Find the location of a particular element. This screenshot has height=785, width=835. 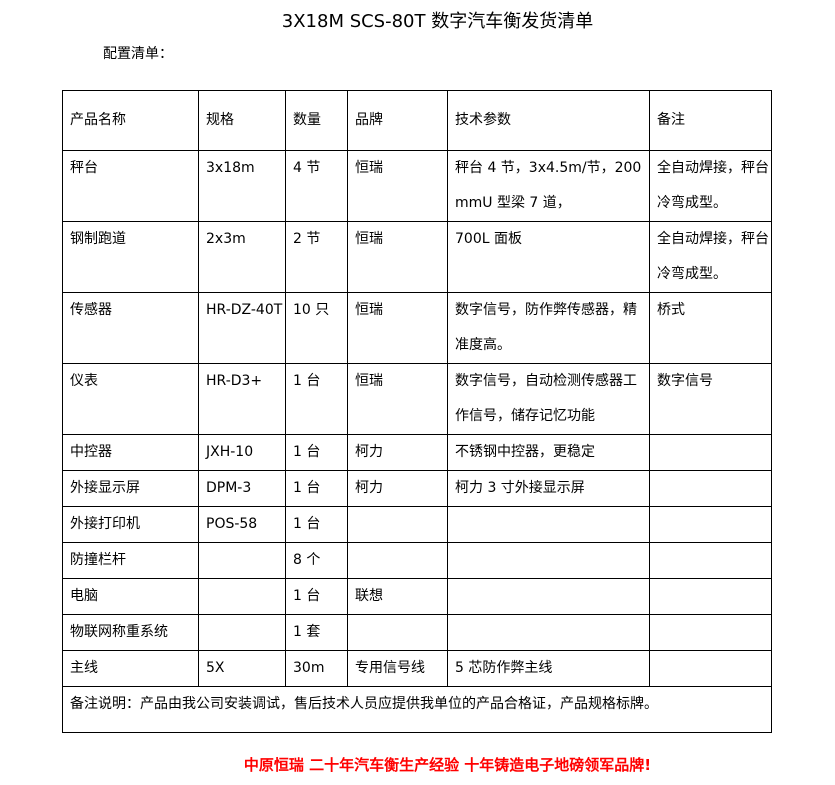

table-row: 外接显示屏 DPM-3 1 台柯力 柯力 3 寸外接显示屏 is located at coordinates (417, 488).